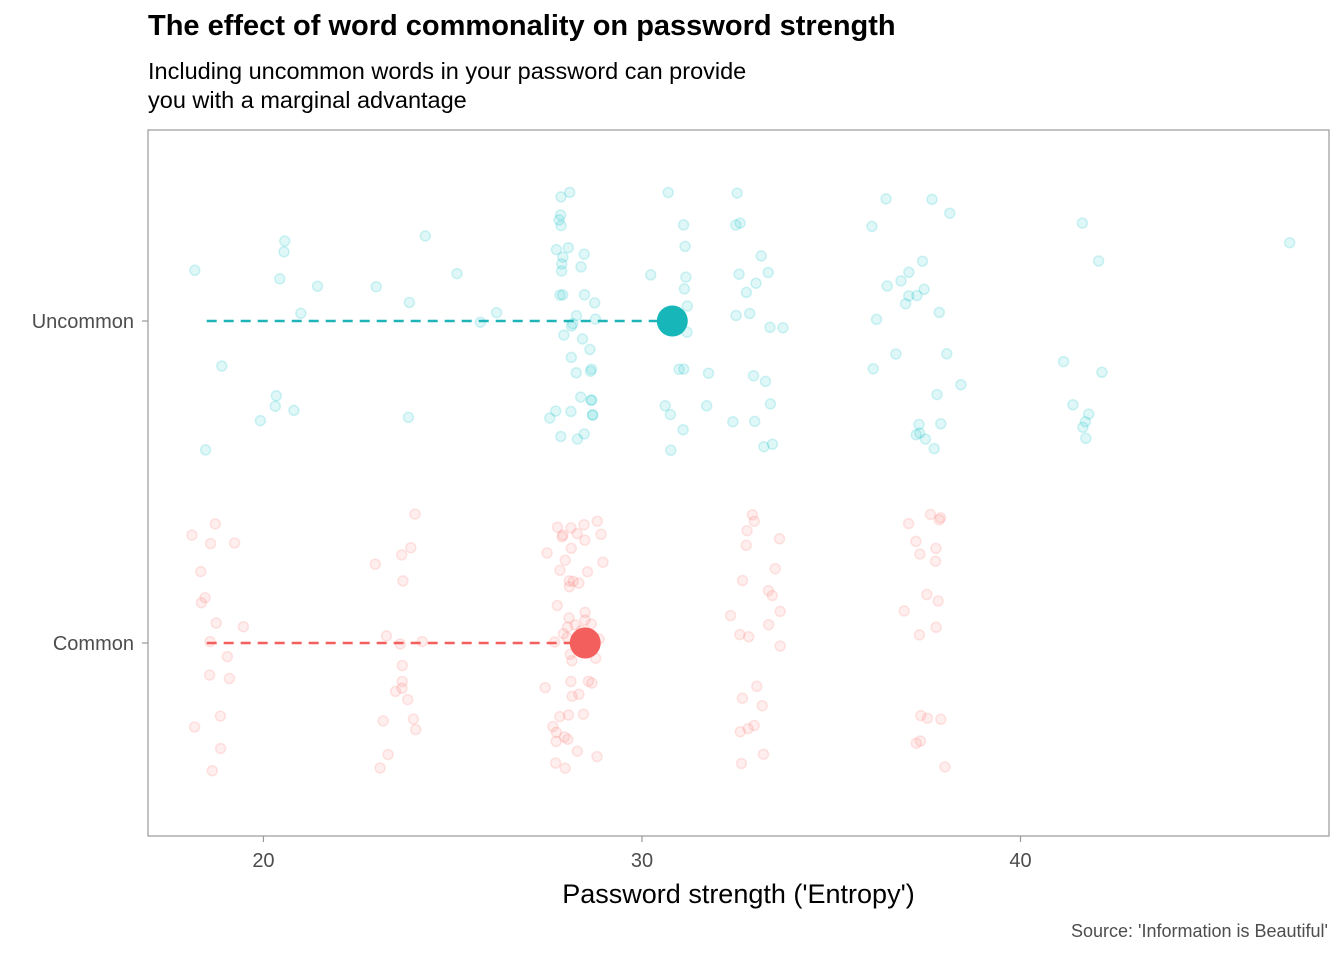 This screenshot has width=1344, height=960. What do you see at coordinates (738, 894) in the screenshot?
I see `x-axis-title: Password strength ('Entropy')` at bounding box center [738, 894].